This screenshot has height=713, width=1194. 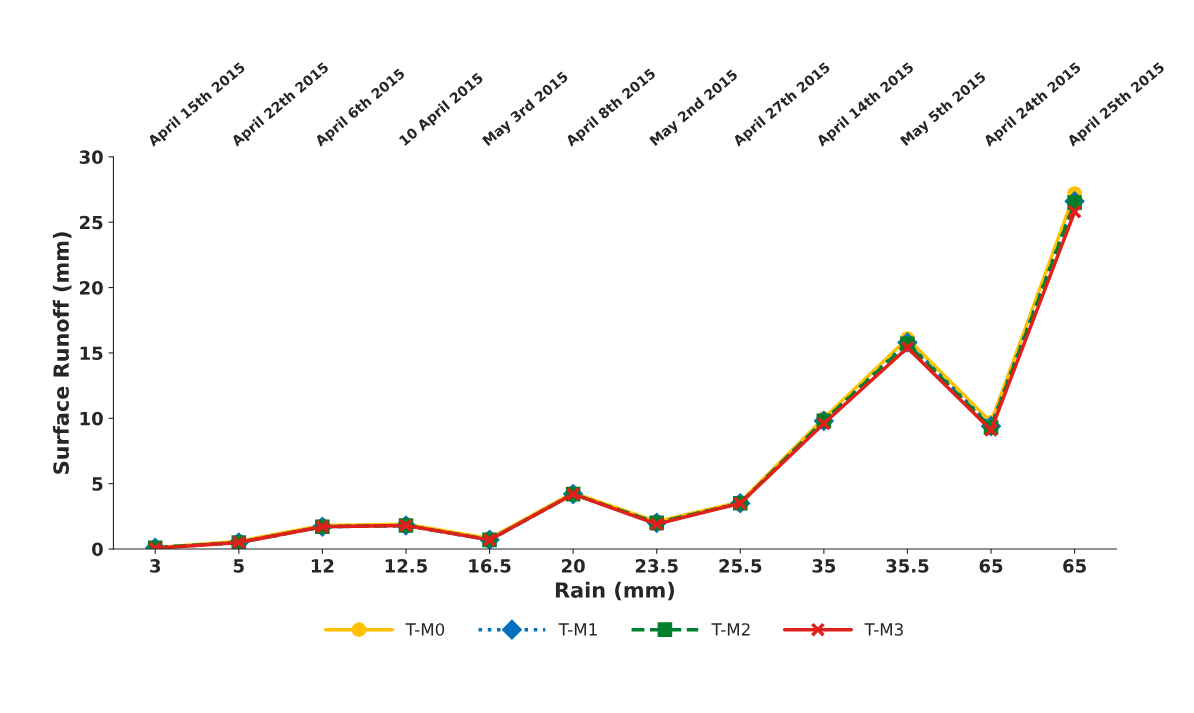 I want to click on legend-label: T-M3, so click(x=883, y=629).